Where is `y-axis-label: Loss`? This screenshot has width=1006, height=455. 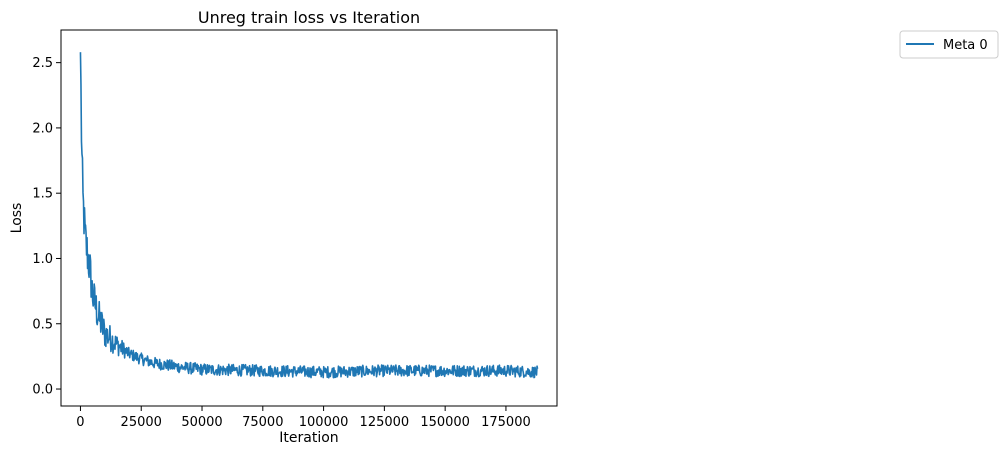 y-axis-label: Loss is located at coordinates (17, 218).